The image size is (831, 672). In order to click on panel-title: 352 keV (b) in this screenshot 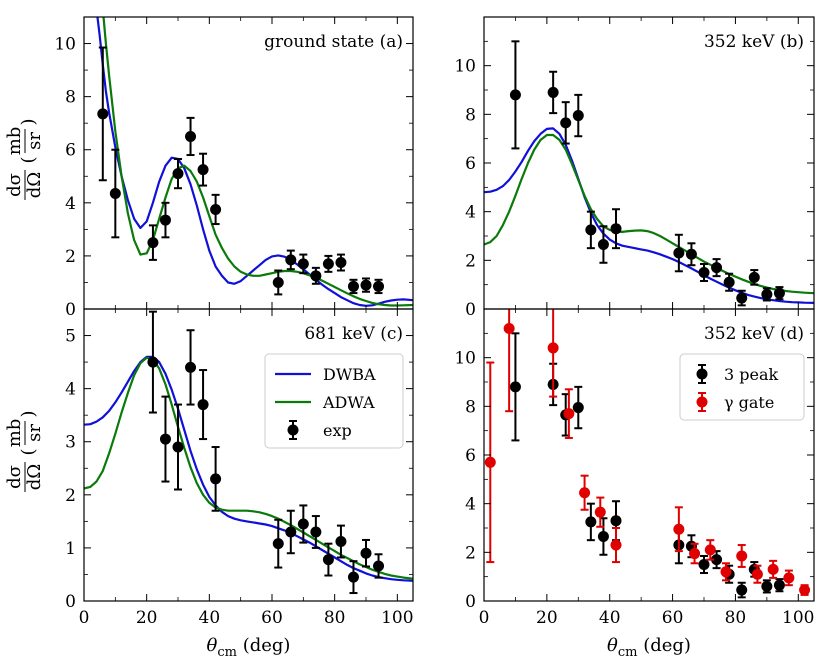, I will do `click(754, 42)`.